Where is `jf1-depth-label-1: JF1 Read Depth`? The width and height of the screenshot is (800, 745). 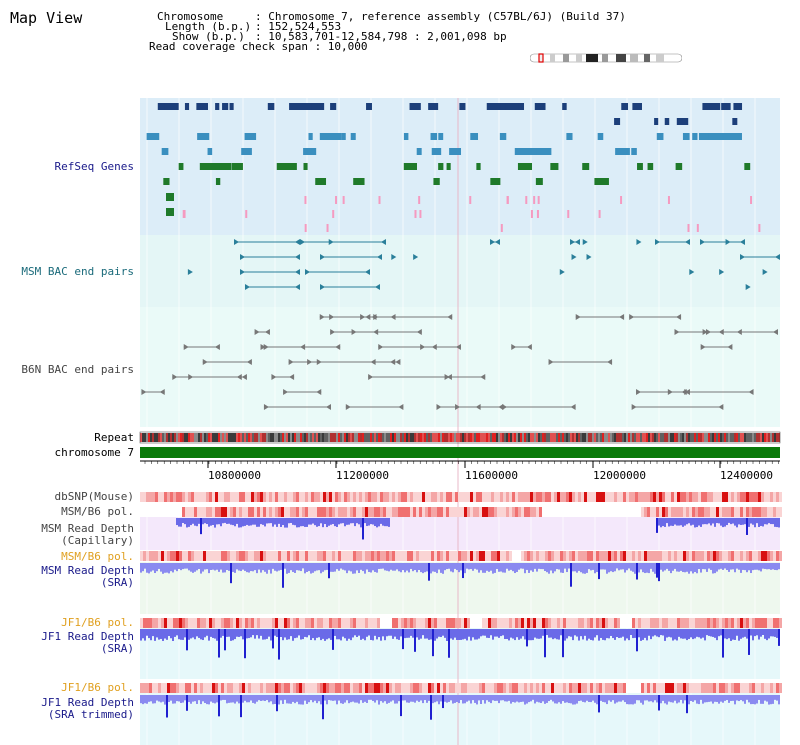 jf1-depth-label-1: JF1 Read Depth is located at coordinates (87, 636).